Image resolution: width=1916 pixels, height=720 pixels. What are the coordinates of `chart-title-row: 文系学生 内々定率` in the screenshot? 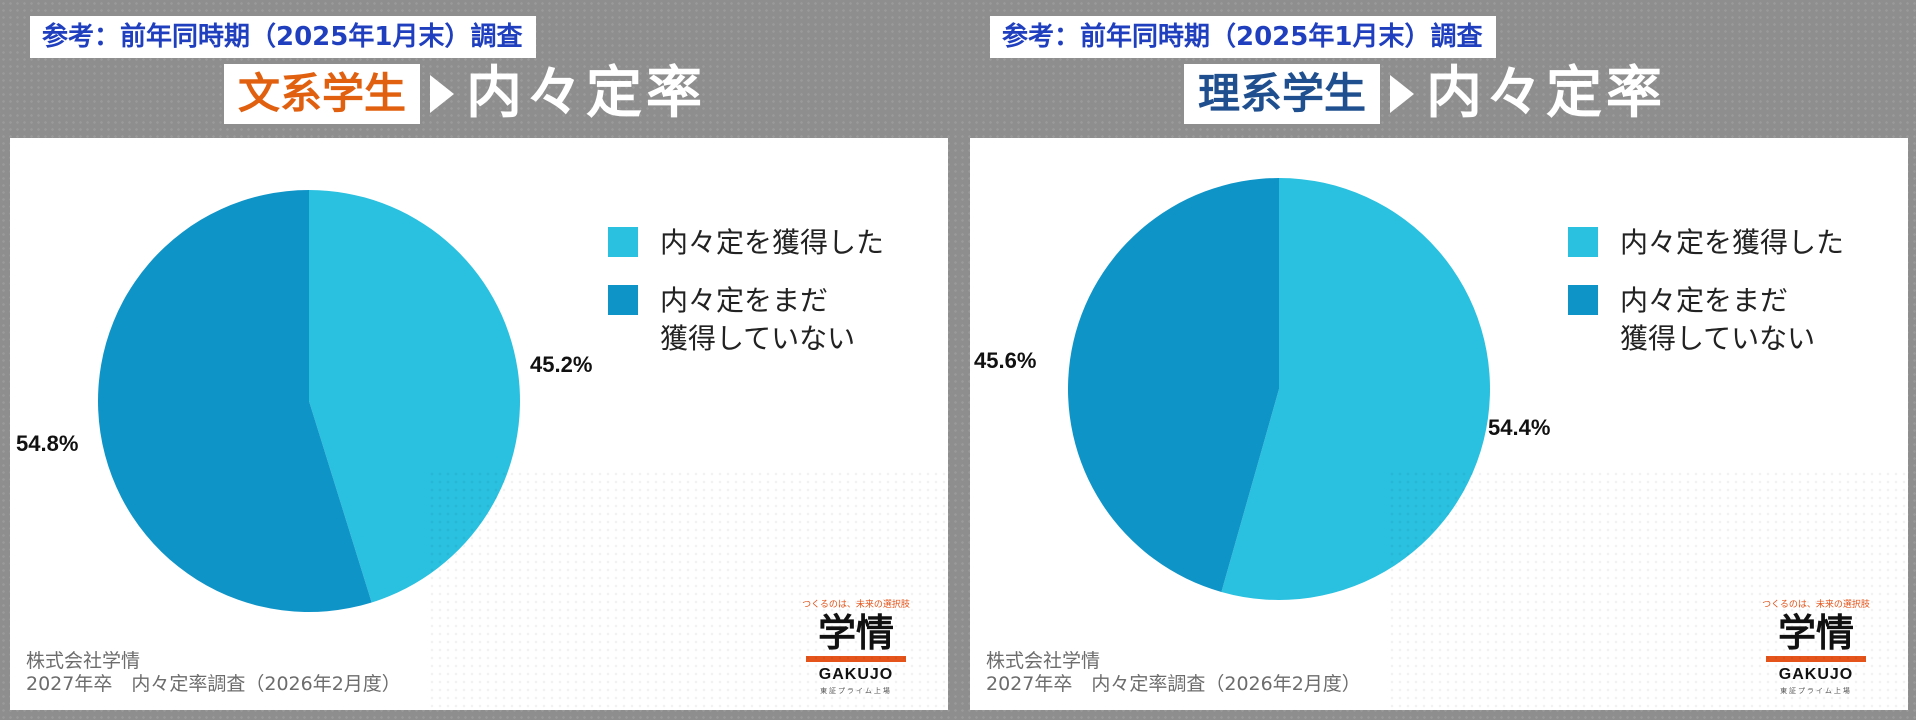 It's located at (465, 94).